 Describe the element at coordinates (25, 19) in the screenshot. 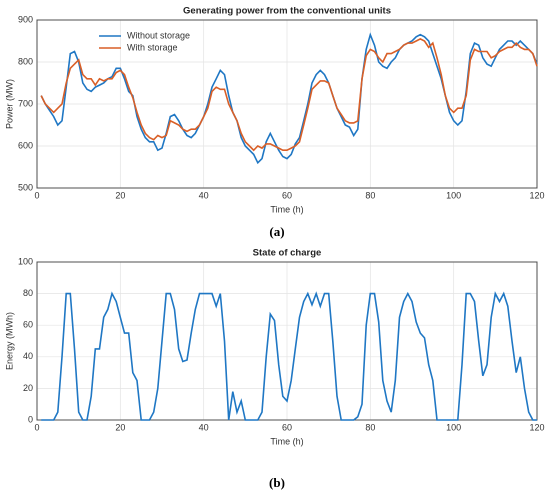

I see `y-tick-label: 900` at that location.